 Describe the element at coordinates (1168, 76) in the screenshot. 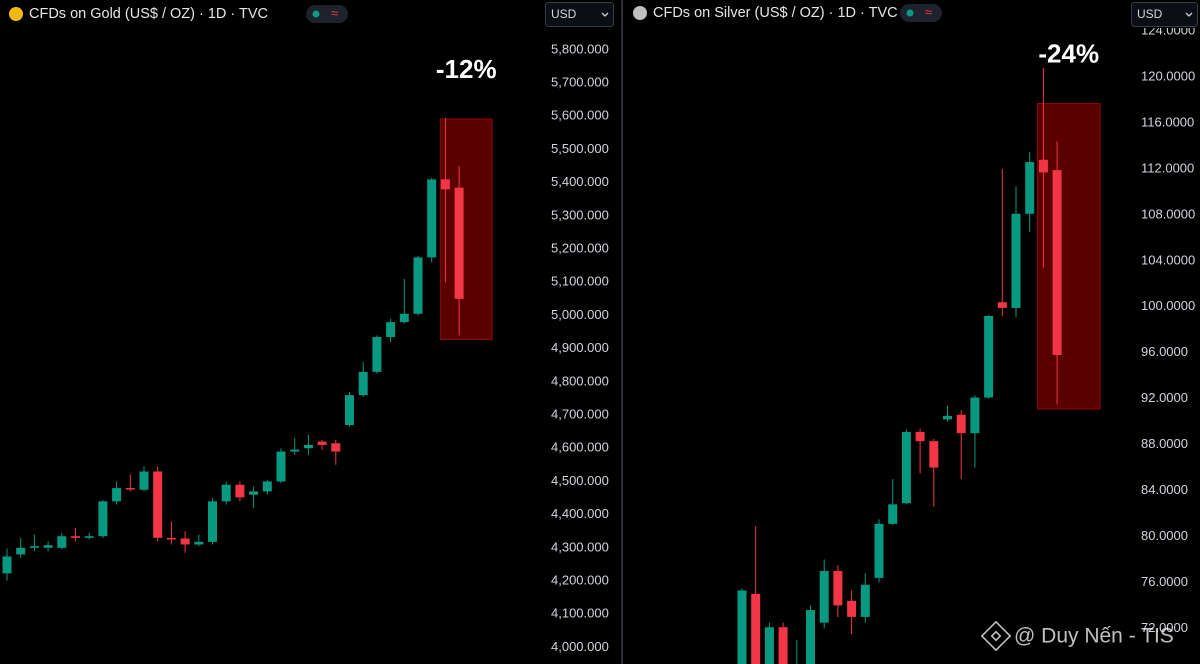

I see `y-tick-label: 120.0000` at that location.